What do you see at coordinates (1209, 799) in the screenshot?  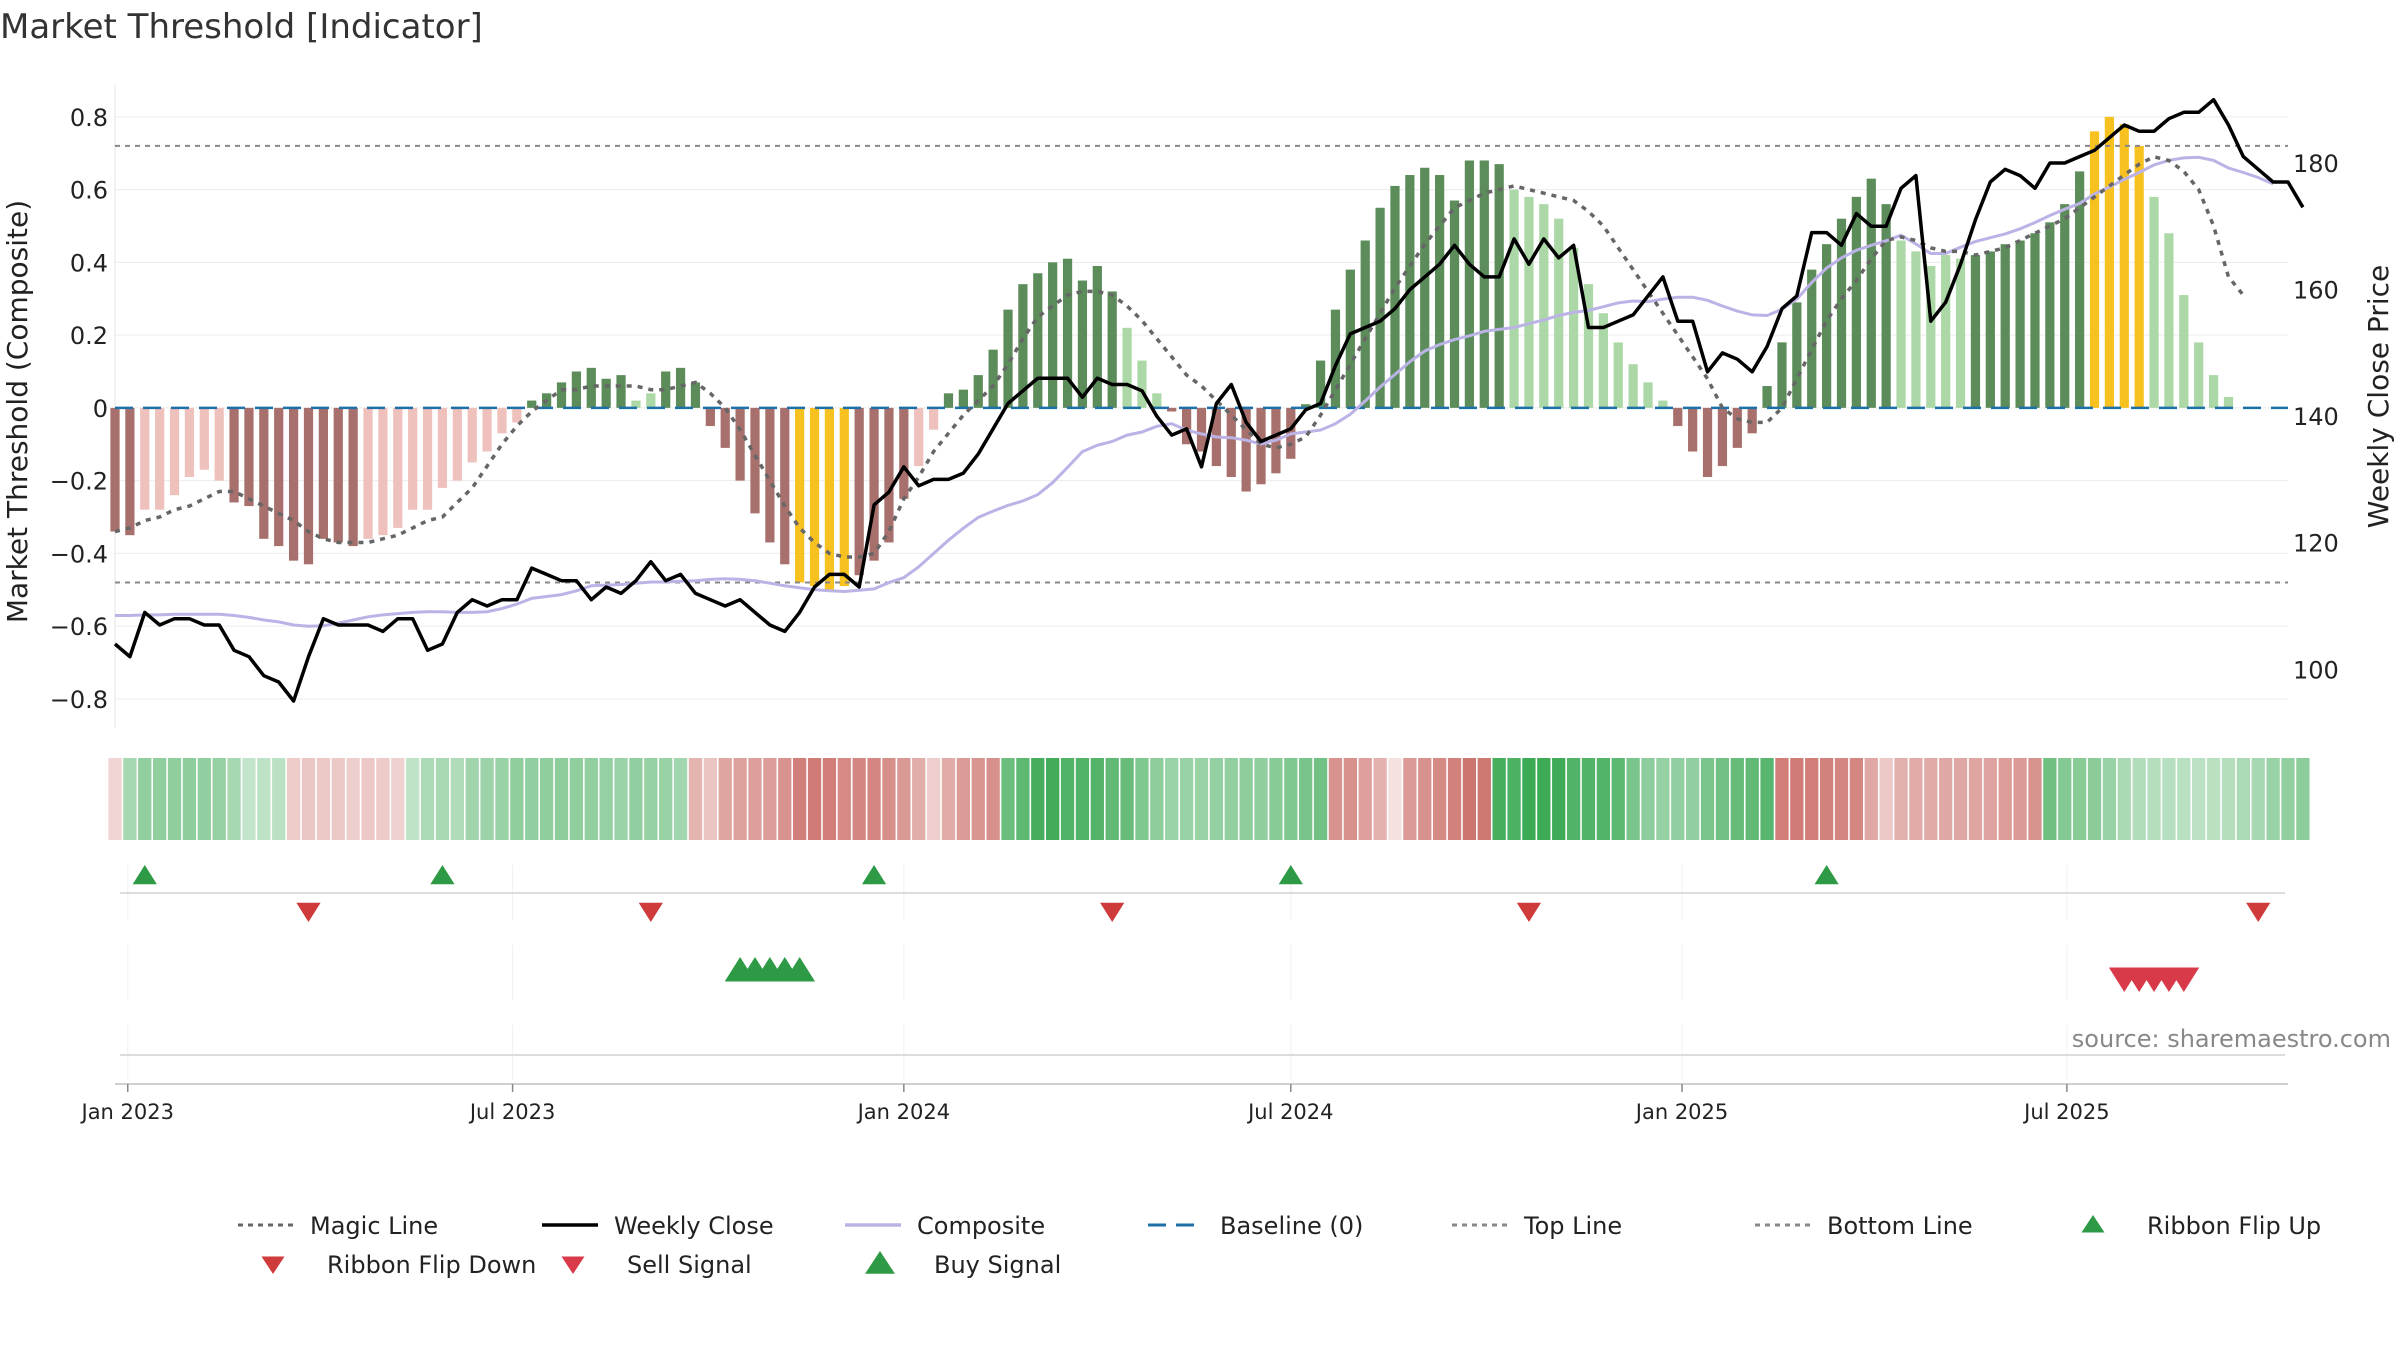 I see `ribbon-strip` at bounding box center [1209, 799].